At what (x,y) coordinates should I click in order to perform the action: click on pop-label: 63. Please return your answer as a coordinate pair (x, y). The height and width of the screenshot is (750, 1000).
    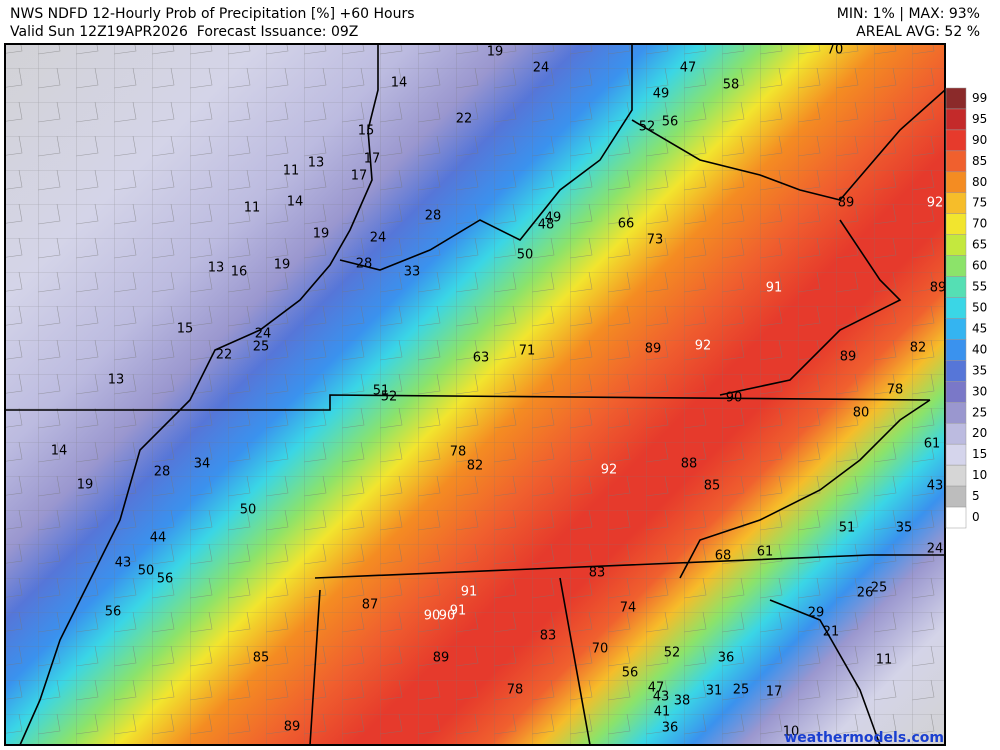
    Looking at the image, I should click on (481, 358).